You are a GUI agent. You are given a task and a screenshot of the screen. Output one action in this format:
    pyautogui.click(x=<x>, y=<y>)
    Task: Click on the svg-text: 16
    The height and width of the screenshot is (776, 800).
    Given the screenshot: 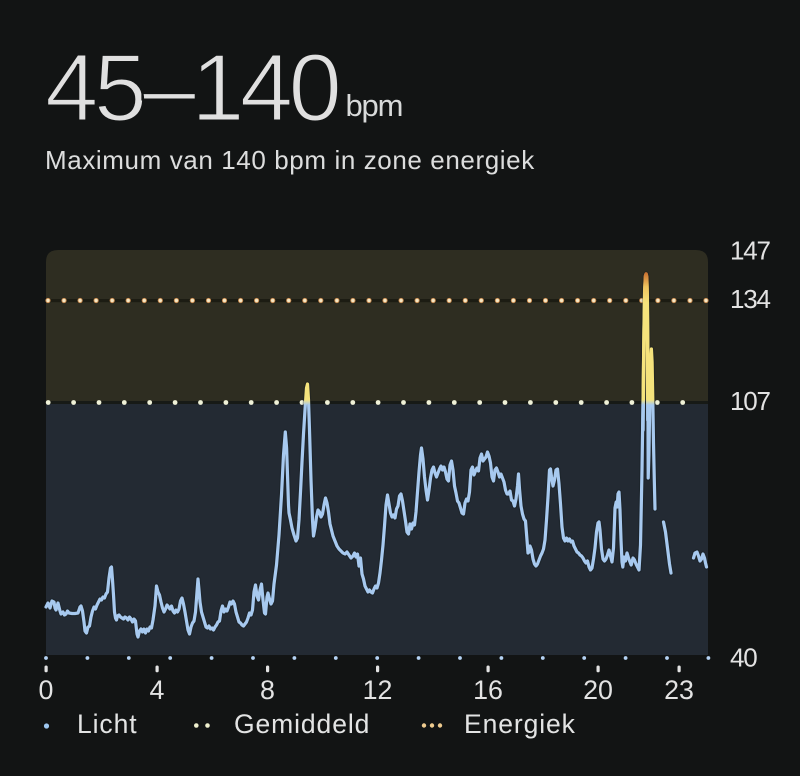 What is the action you would take?
    pyautogui.click(x=488, y=690)
    